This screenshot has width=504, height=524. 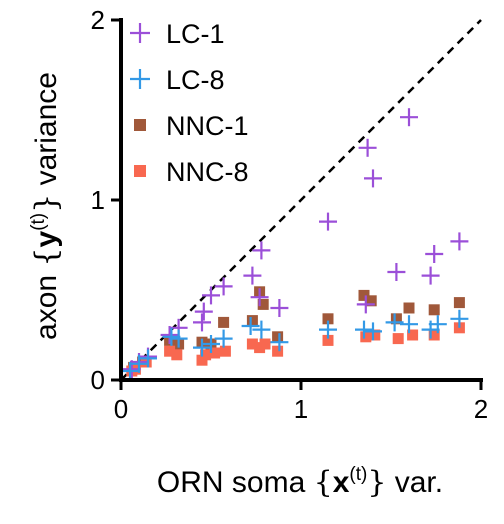 What do you see at coordinates (195, 34) in the screenshot?
I see `legend-label: LC-1` at bounding box center [195, 34].